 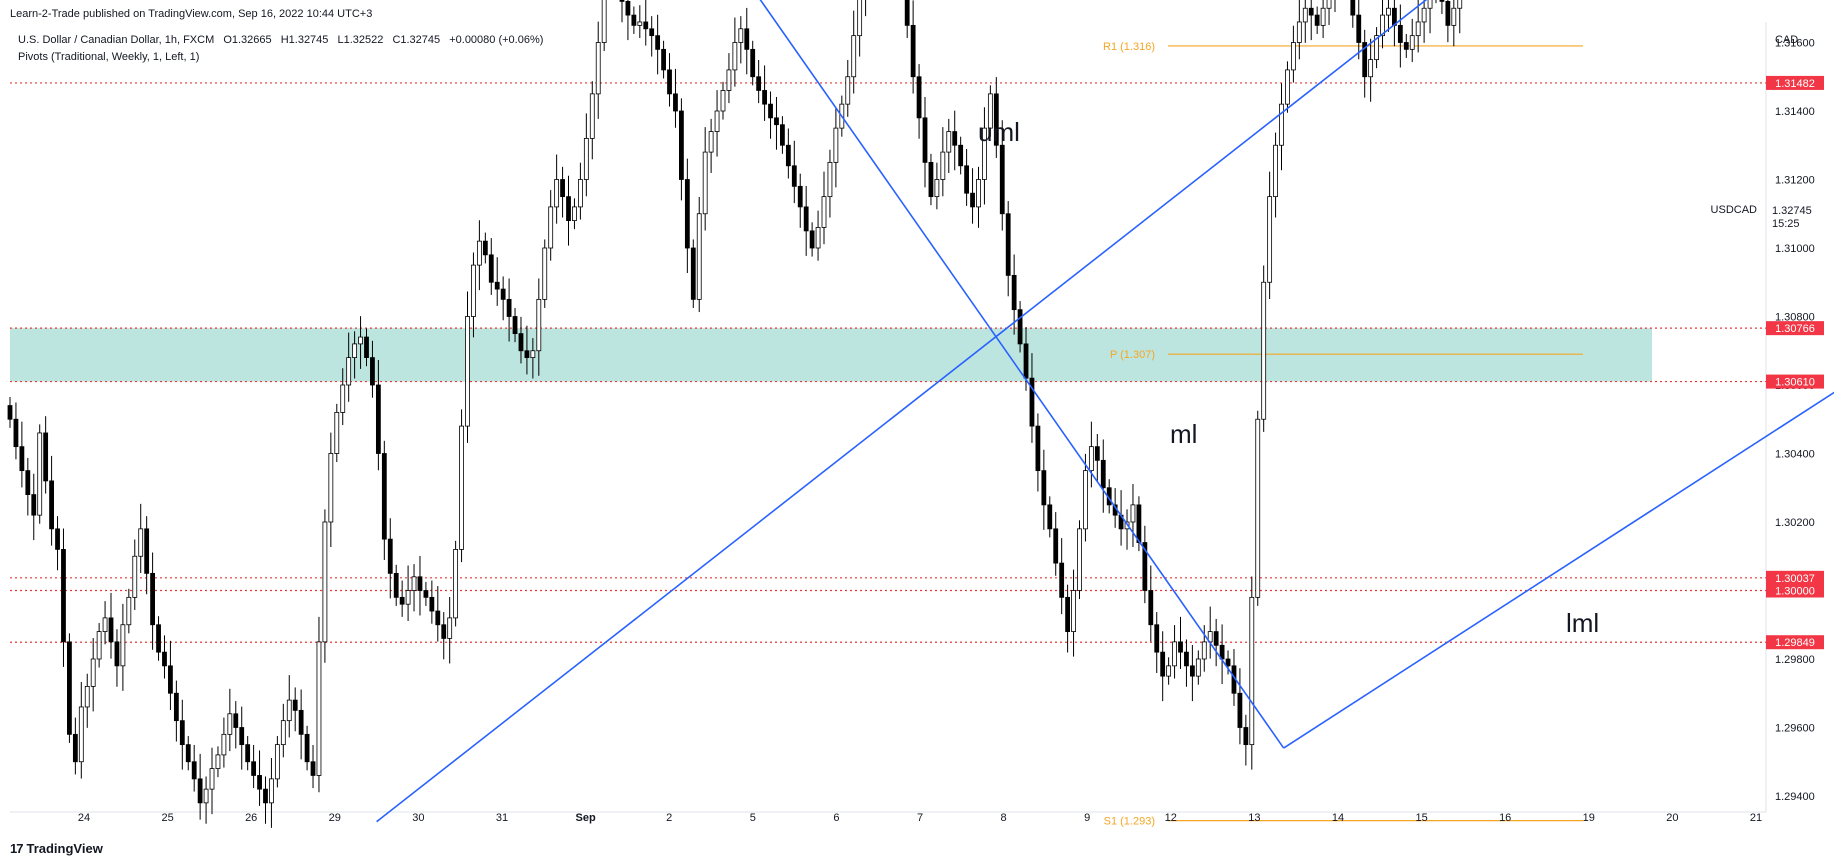 What do you see at coordinates (247, 40) in the screenshot?
I see `ohlc-open: O1.32665` at bounding box center [247, 40].